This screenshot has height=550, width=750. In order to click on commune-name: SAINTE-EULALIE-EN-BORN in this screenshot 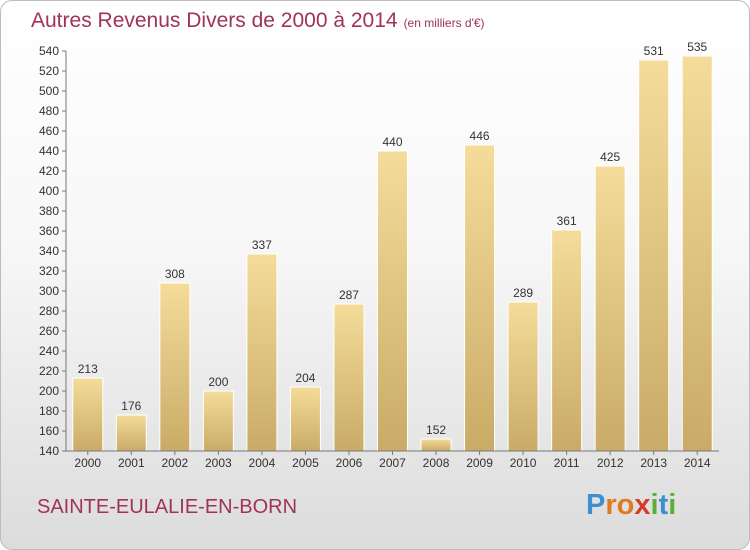, I will do `click(167, 507)`.